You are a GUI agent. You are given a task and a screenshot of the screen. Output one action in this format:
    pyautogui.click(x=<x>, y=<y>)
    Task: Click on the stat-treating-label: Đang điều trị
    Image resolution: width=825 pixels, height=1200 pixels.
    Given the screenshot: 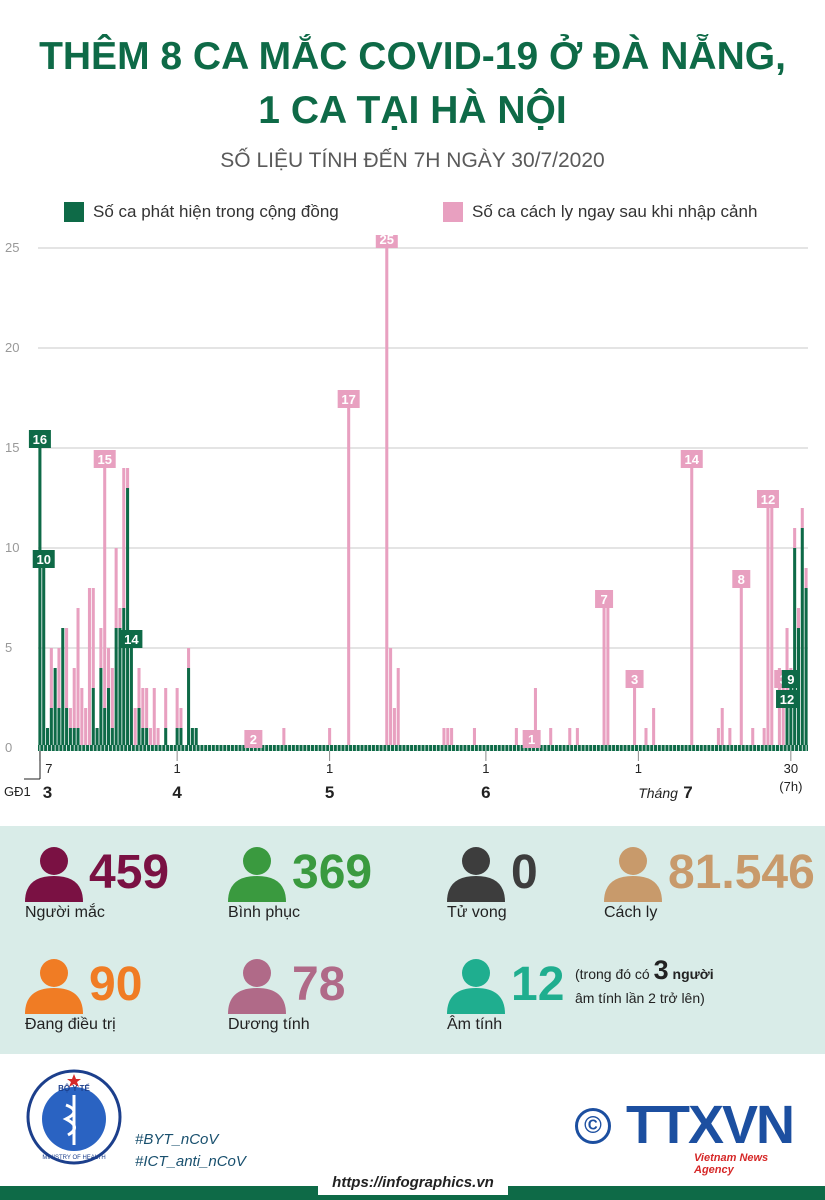 What is the action you would take?
    pyautogui.click(x=70, y=1024)
    